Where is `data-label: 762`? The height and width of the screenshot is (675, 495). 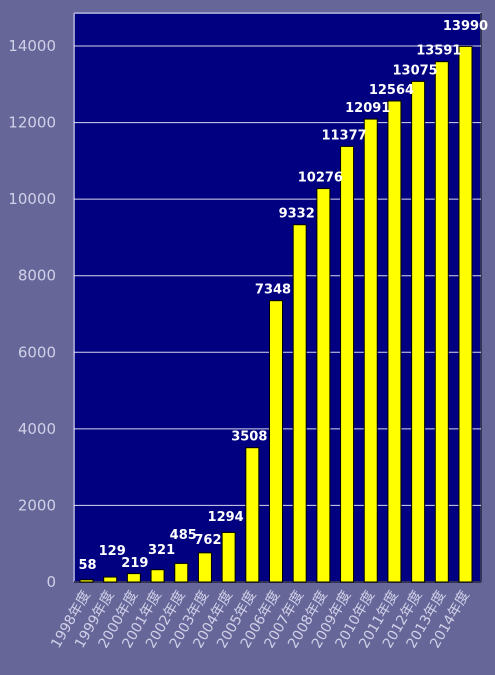
data-label: 762 is located at coordinates (207, 540).